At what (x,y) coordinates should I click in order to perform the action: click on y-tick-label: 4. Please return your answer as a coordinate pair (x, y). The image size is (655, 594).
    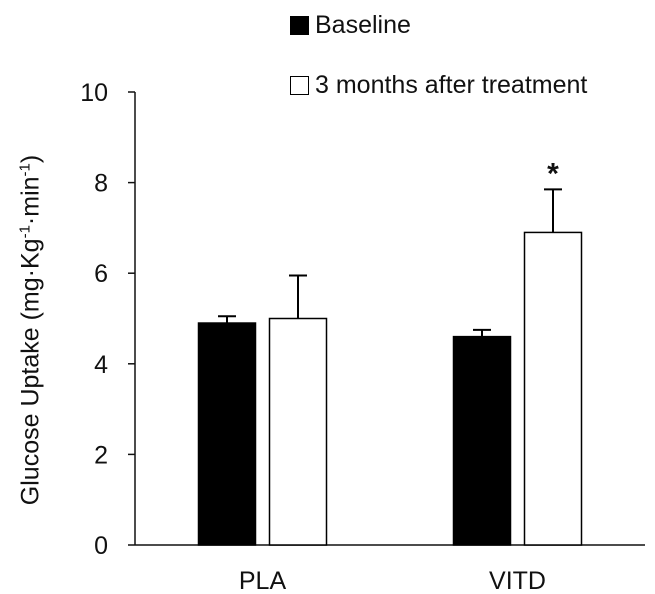
    Looking at the image, I should click on (101, 365).